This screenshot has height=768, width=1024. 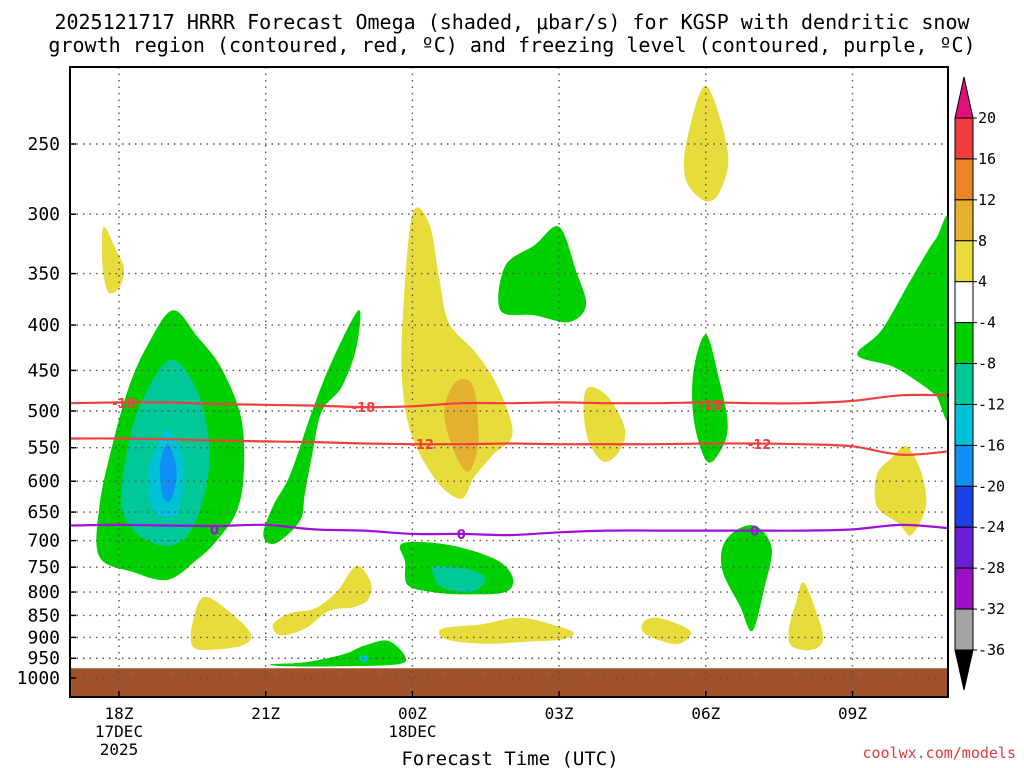 I want to click on y-tick-label: 600, so click(x=43, y=481).